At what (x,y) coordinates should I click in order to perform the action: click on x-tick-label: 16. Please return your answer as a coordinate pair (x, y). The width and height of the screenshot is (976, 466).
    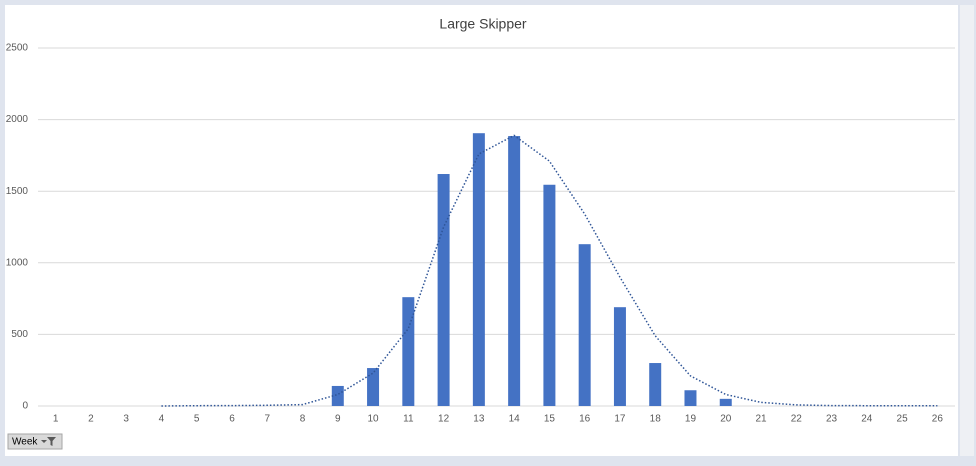
    Looking at the image, I should click on (585, 419).